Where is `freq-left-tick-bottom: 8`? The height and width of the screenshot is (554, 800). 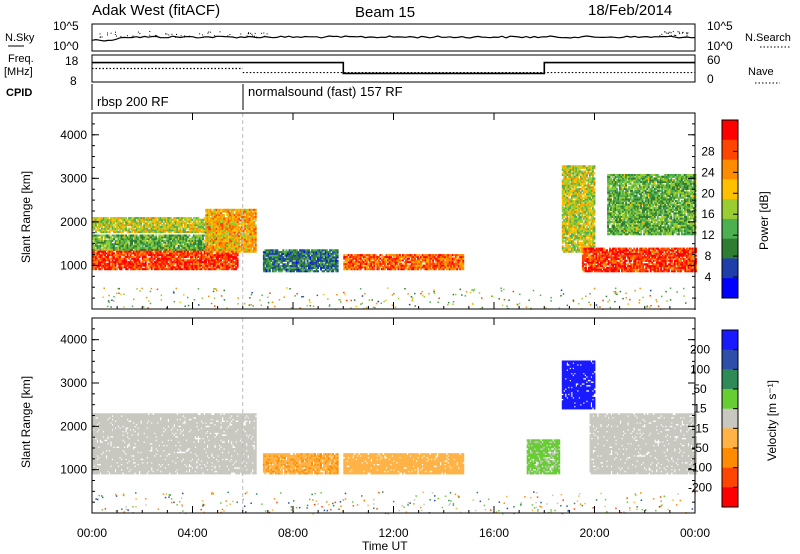 freq-left-tick-bottom: 8 is located at coordinates (73, 81).